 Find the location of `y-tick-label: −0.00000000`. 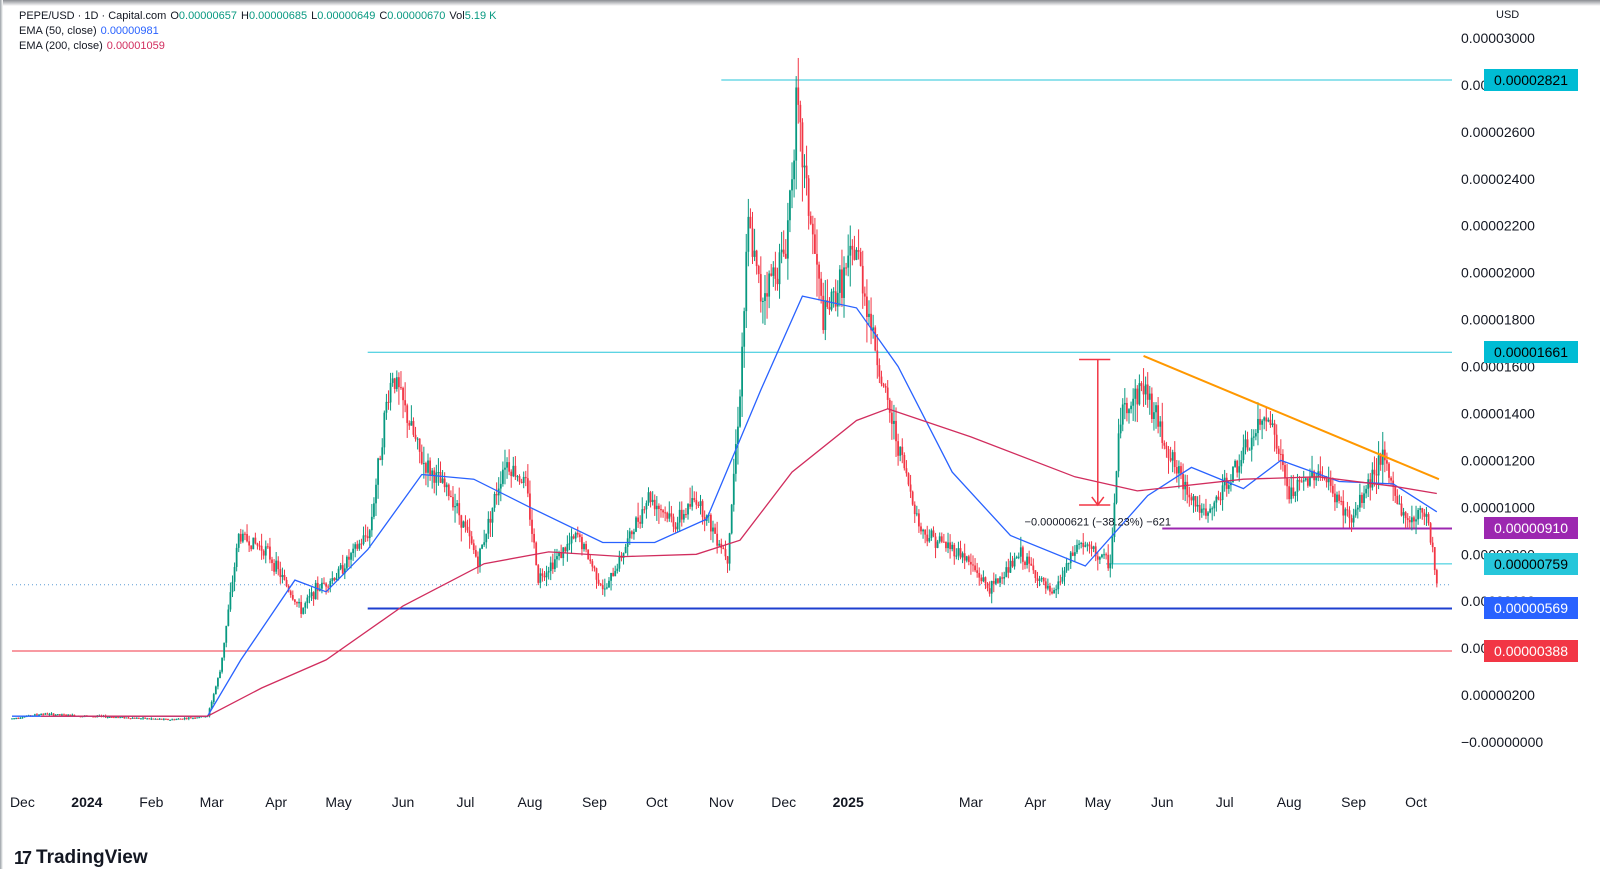

y-tick-label: −0.00000000 is located at coordinates (1502, 742).